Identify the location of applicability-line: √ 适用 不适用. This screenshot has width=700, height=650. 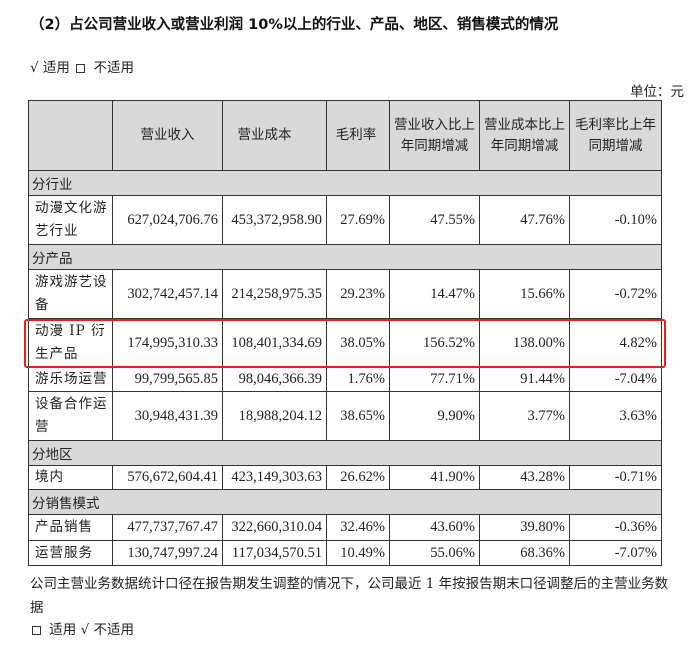
(82, 66).